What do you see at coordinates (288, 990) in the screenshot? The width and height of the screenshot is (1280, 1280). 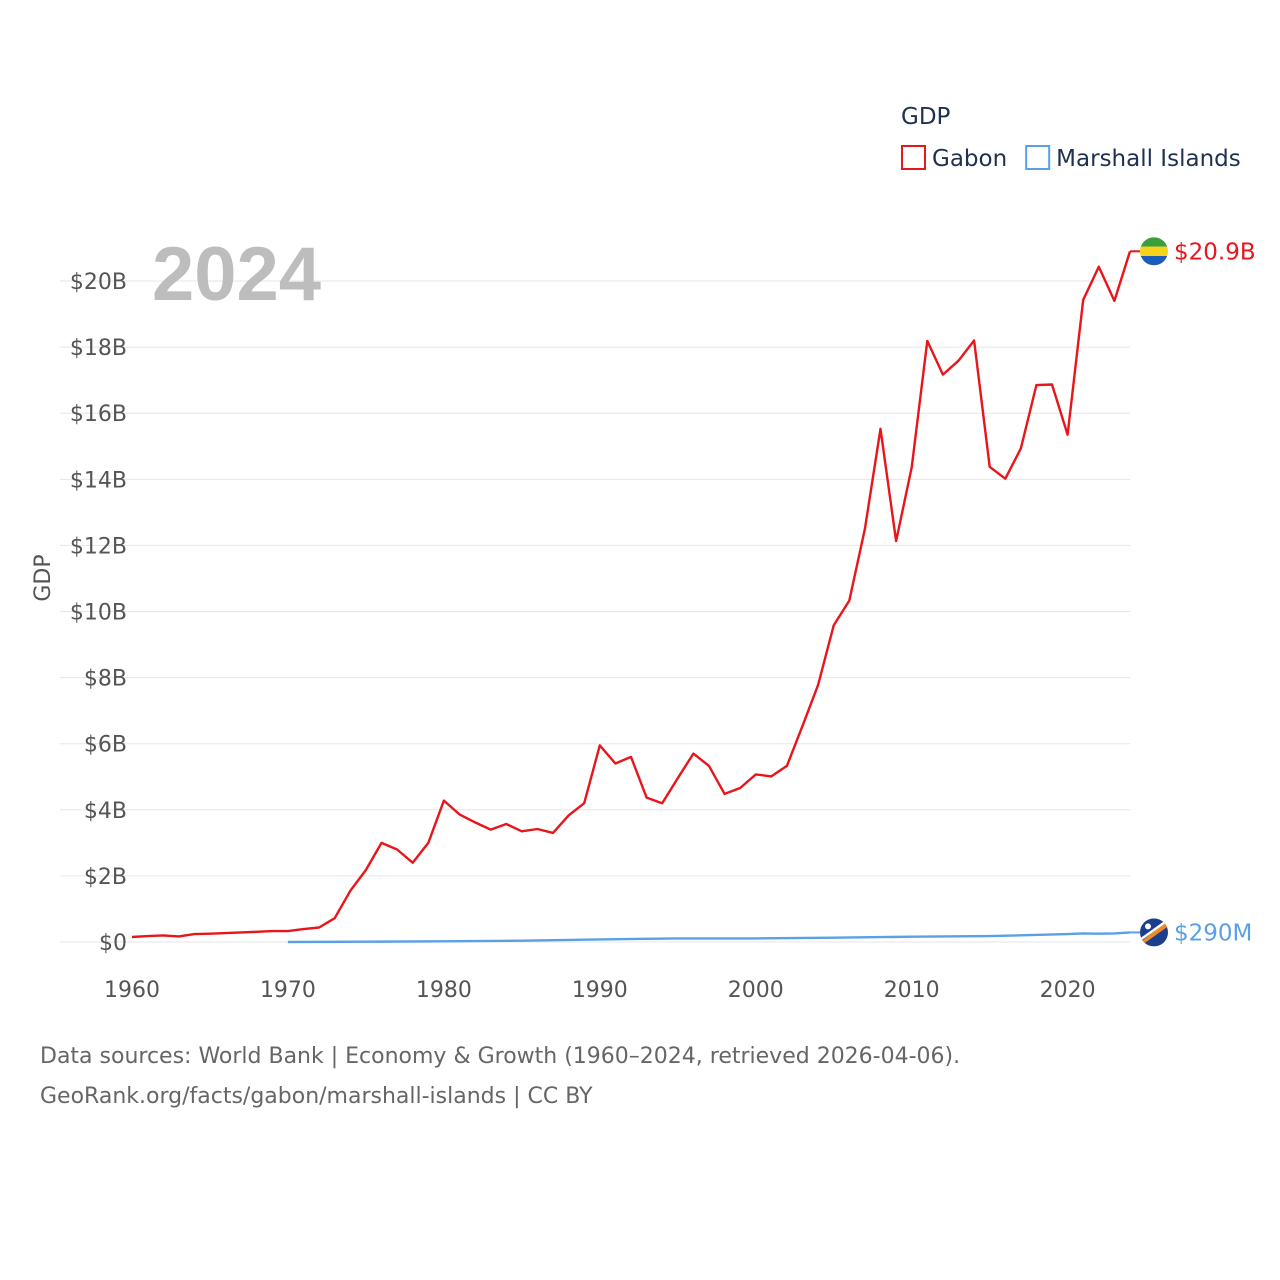 I see `x-tick-label: 1970` at bounding box center [288, 990].